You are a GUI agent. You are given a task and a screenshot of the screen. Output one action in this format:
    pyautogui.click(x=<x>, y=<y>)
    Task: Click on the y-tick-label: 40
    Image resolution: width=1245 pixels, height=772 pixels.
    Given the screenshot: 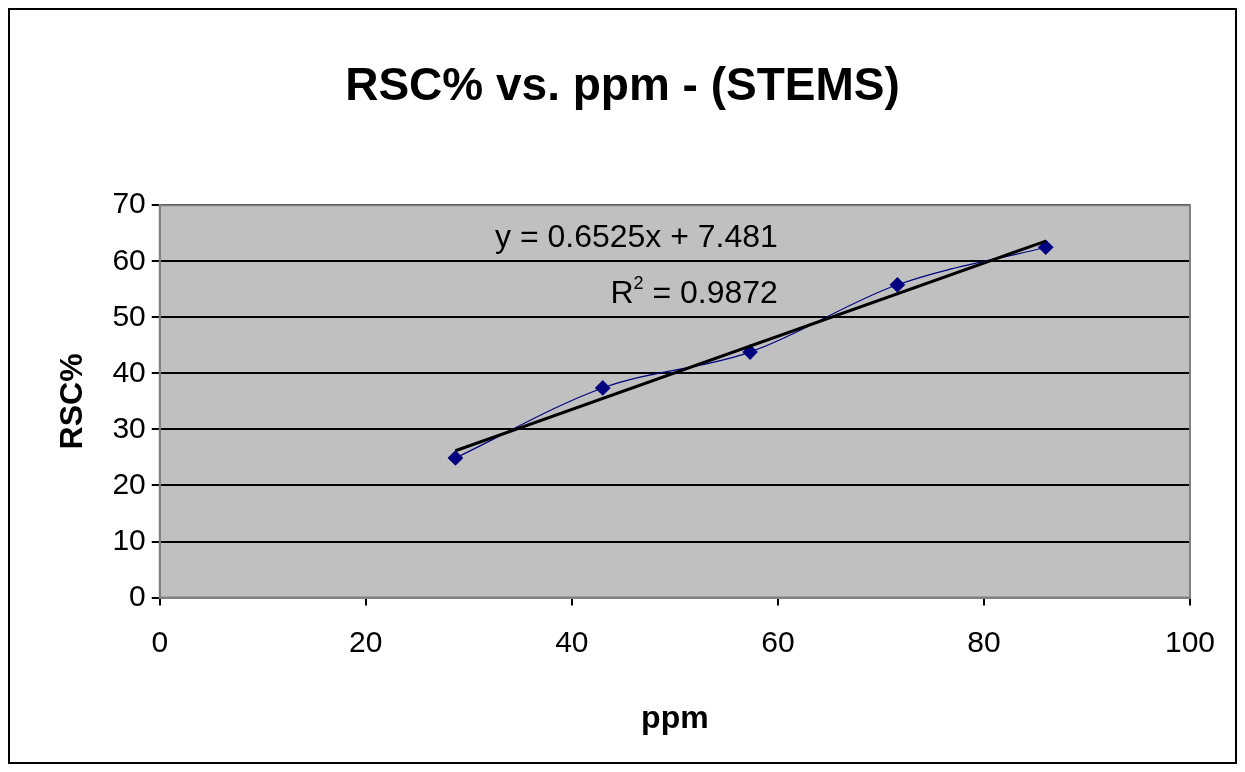 What is the action you would take?
    pyautogui.click(x=129, y=371)
    